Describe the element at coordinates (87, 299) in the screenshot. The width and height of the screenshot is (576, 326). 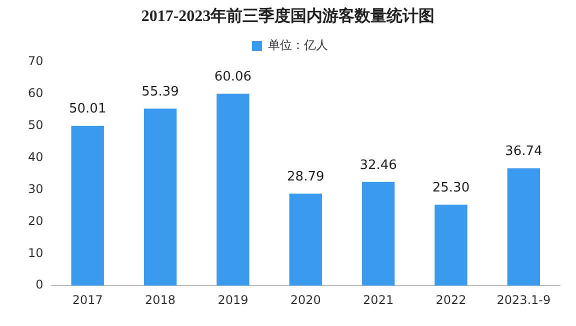
I see `x-tick-label: 2017` at that location.